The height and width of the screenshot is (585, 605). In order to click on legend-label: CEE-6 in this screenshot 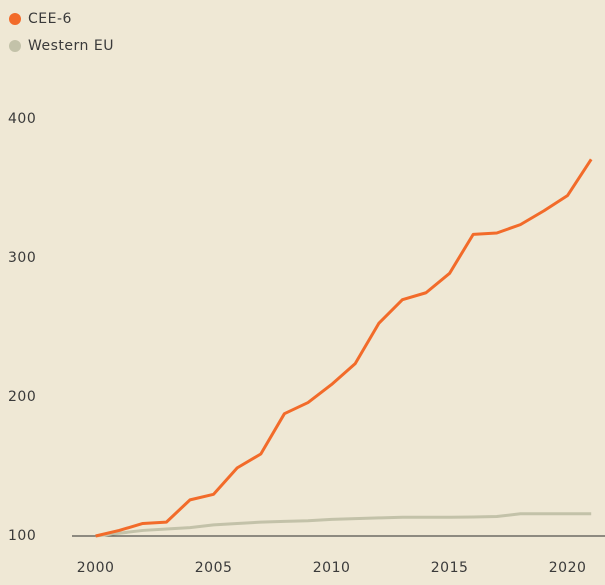, I will do `click(50, 19)`.